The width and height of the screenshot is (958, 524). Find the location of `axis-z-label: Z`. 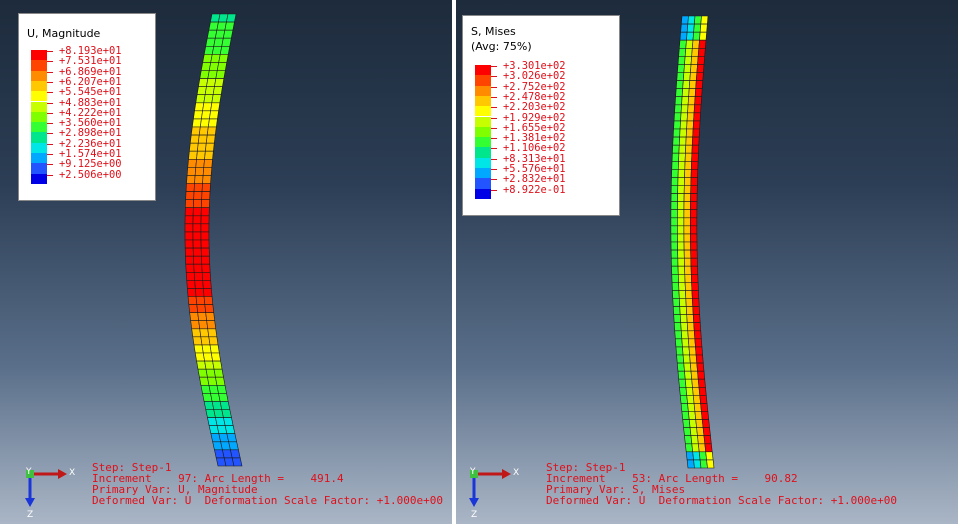

axis-z-label: Z is located at coordinates (474, 515).